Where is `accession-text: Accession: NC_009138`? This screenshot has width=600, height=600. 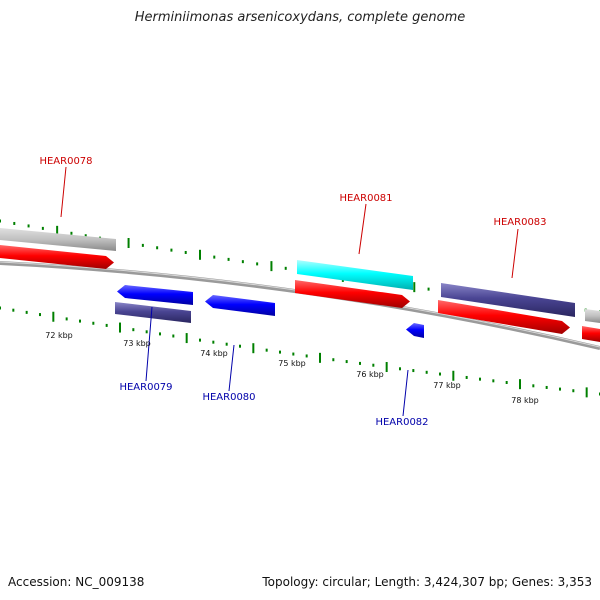 accession-text: Accession: NC_009138 is located at coordinates (76, 582).